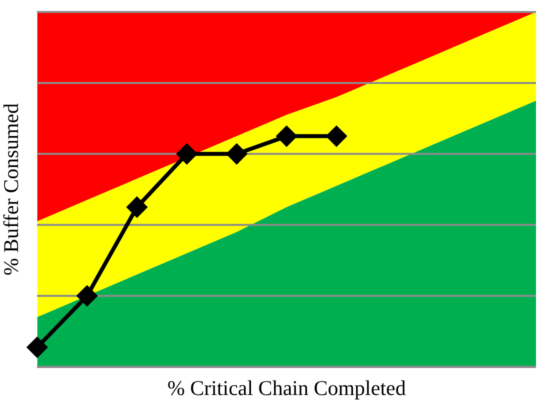 Image resolution: width=548 pixels, height=402 pixels. I want to click on x-axis-title: % Critical Chain Completed, so click(286, 388).